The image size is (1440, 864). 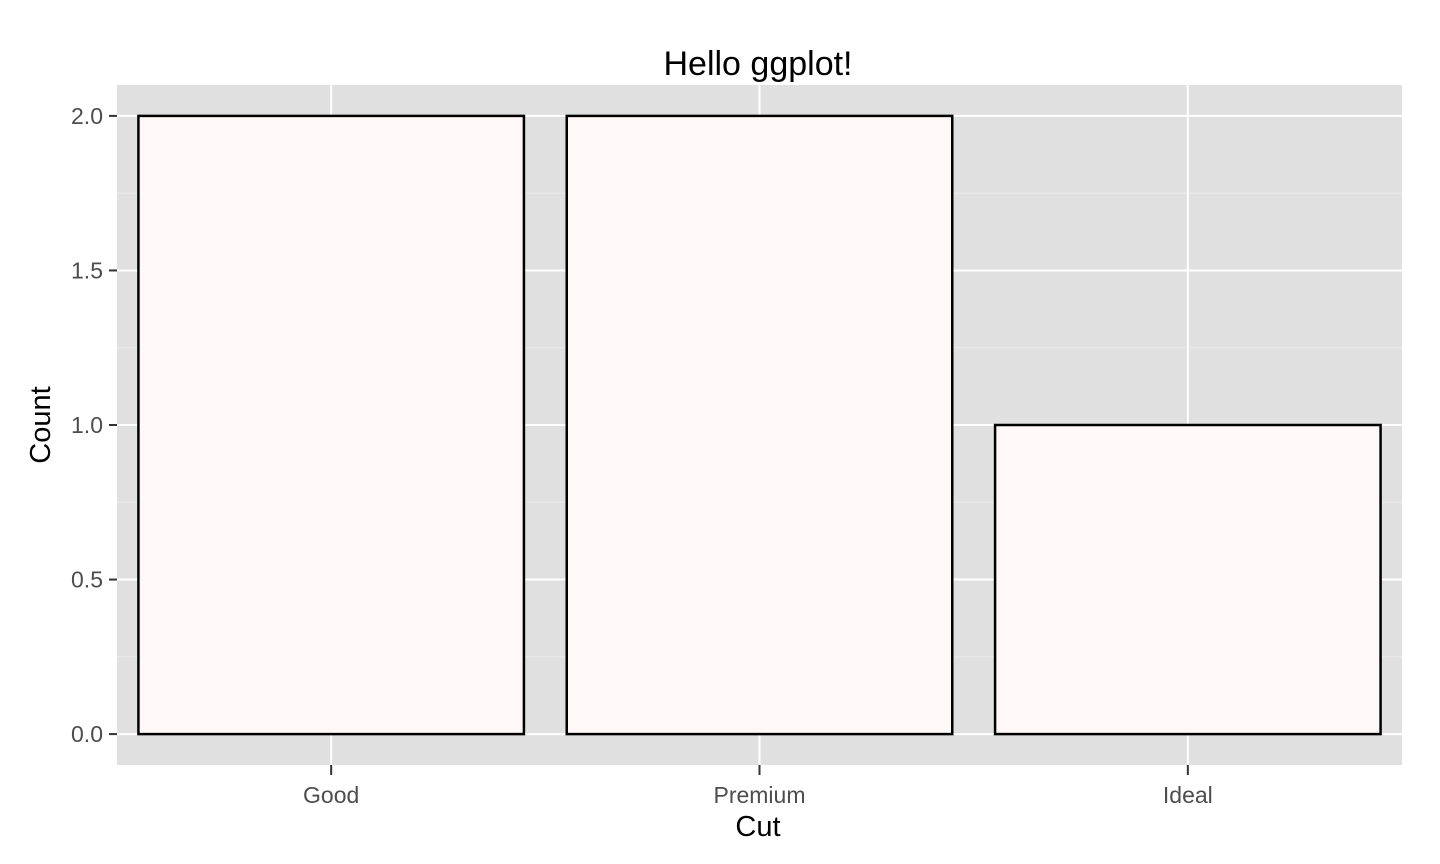 What do you see at coordinates (87, 425) in the screenshot?
I see `y-tick-label: 1.0` at bounding box center [87, 425].